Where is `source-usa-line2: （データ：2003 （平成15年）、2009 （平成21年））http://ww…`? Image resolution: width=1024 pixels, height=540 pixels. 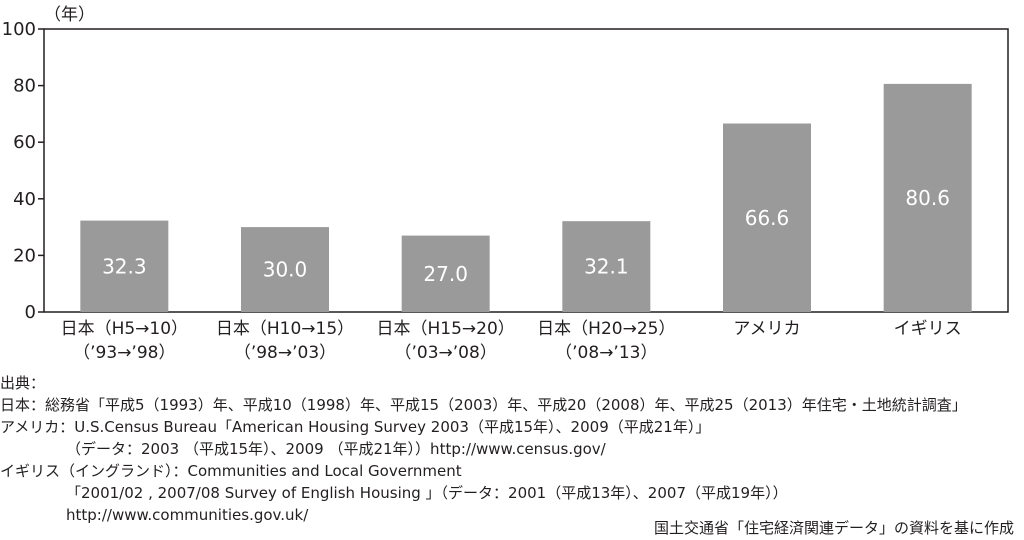 source-usa-line2: （データ：2003 （平成15年）、2009 （平成21年））http://ww… is located at coordinates (336, 449).